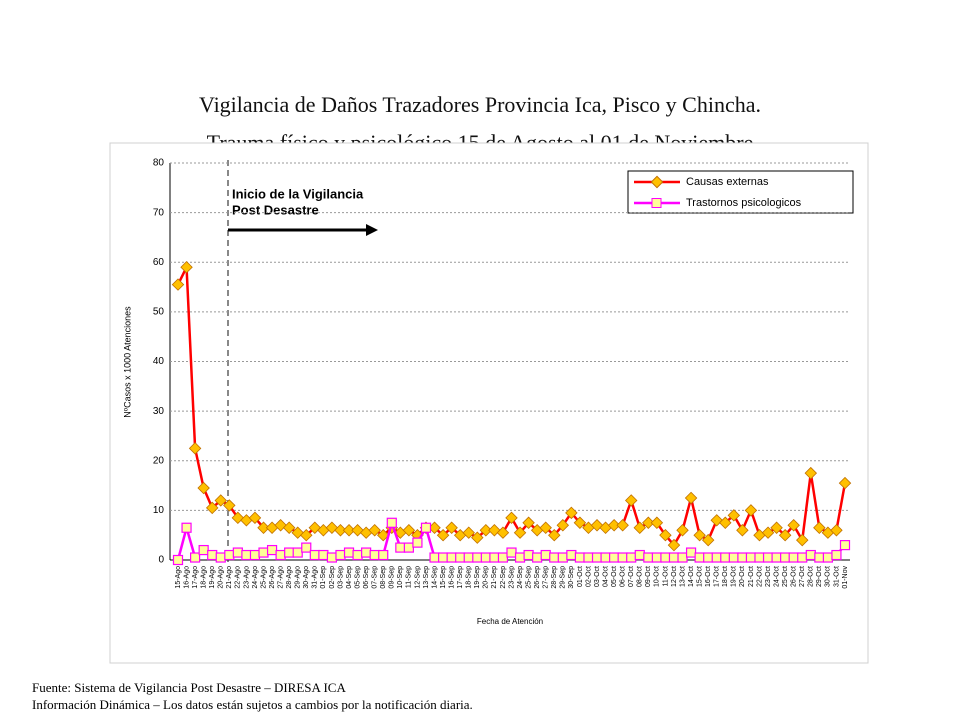 The width and height of the screenshot is (960, 720). I want to click on y-tick-label: 50, so click(159, 312).